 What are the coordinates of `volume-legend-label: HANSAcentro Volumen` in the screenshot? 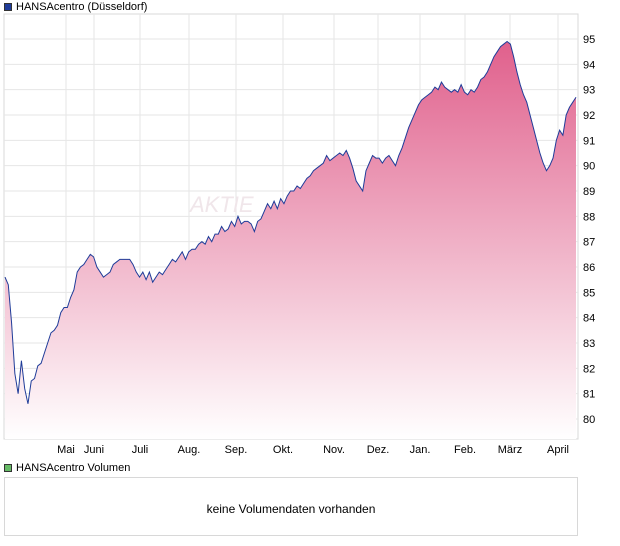 It's located at (73, 468).